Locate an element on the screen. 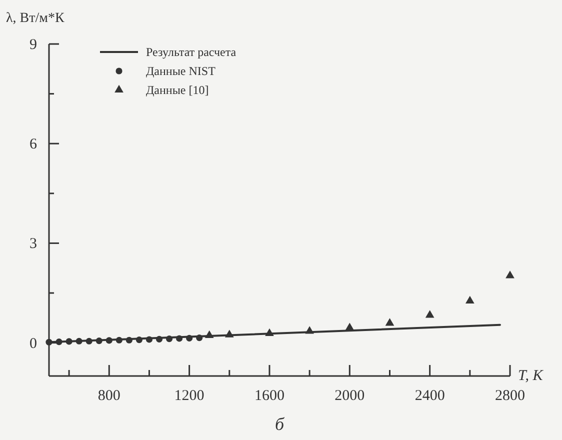 The image size is (562, 440). x-axis-title: T, К is located at coordinates (531, 376).